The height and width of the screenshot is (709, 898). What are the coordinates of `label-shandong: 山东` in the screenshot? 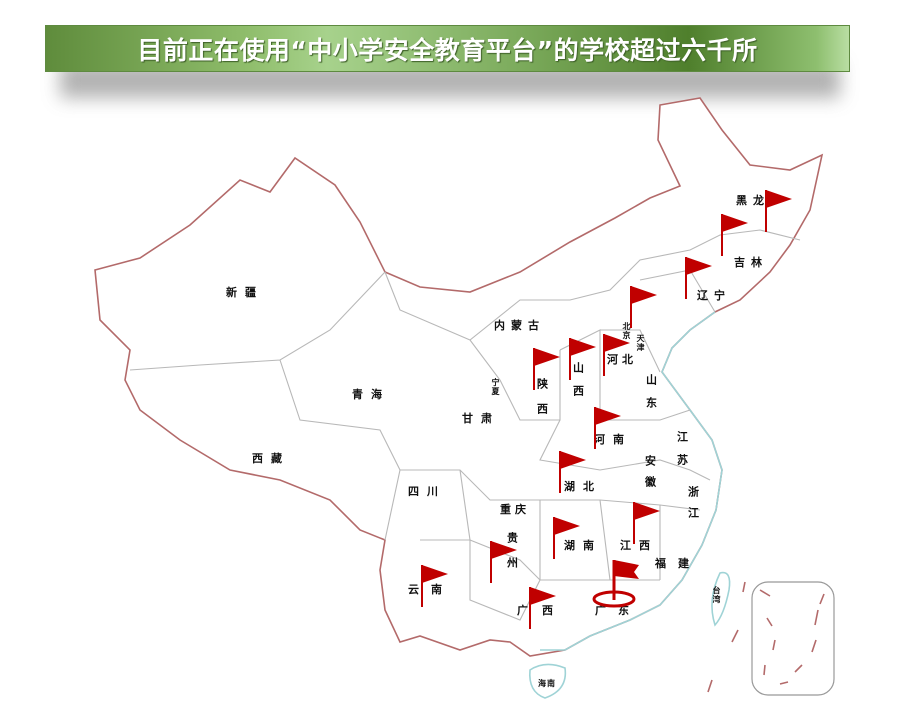 It's located at (651, 396).